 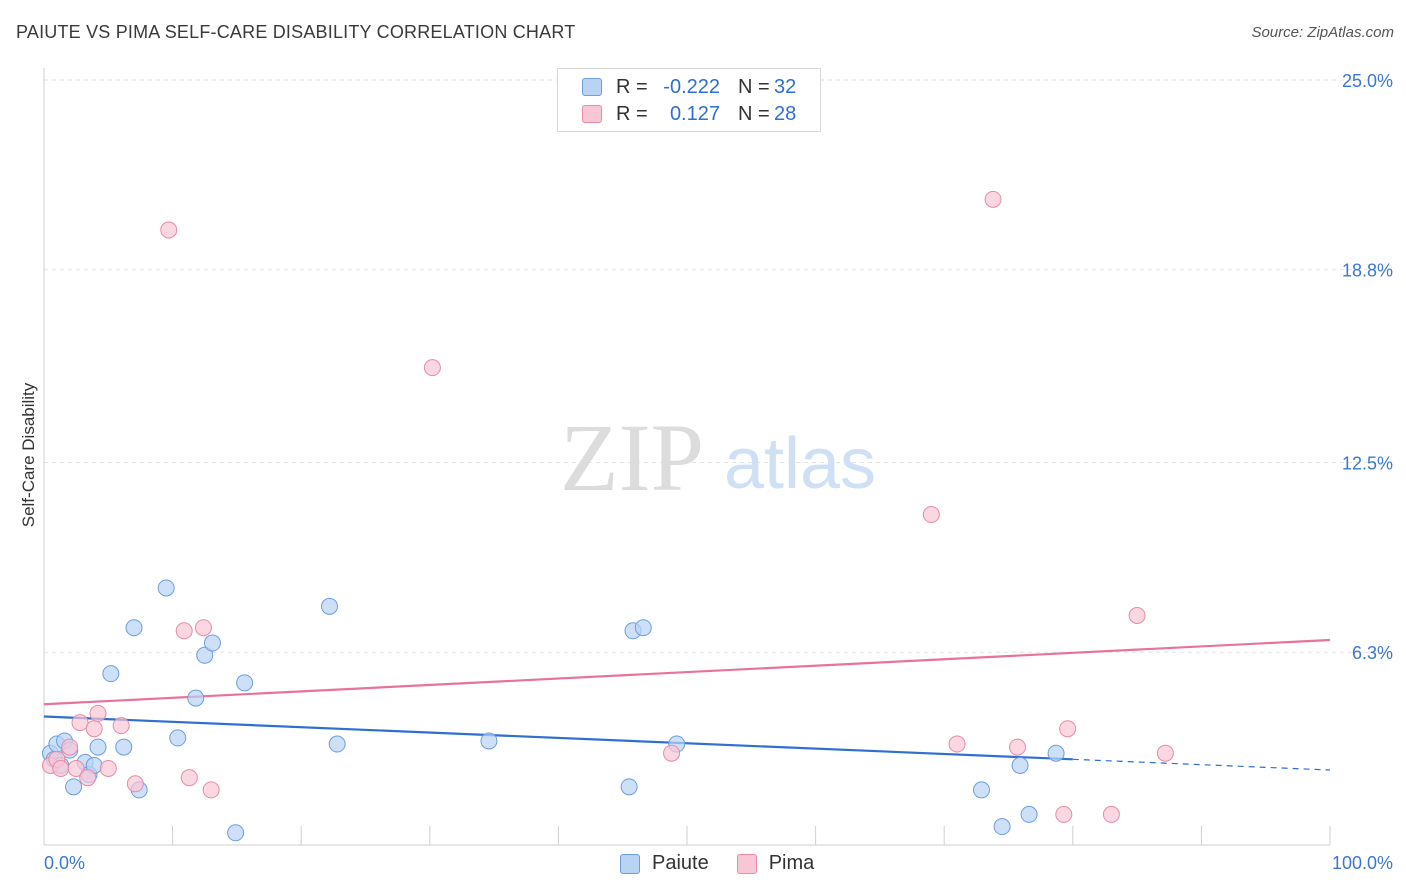 I want to click on y-tick-label: 12.5%, so click(x=1367, y=464).